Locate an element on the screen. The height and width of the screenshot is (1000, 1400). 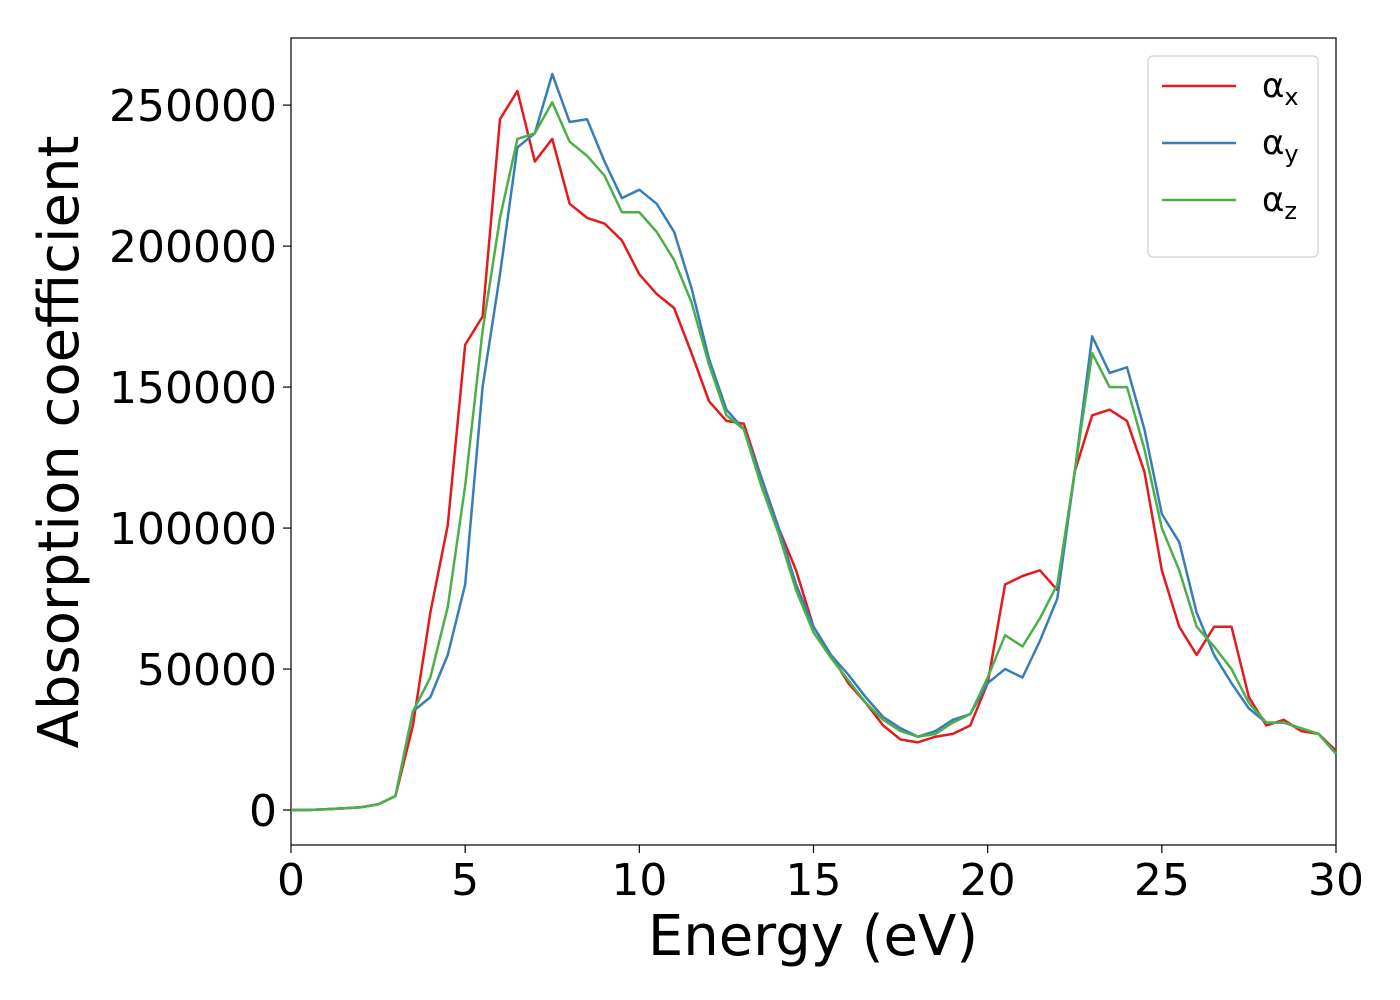
y-axis-label: Absorption coefficient is located at coordinates (59, 442).